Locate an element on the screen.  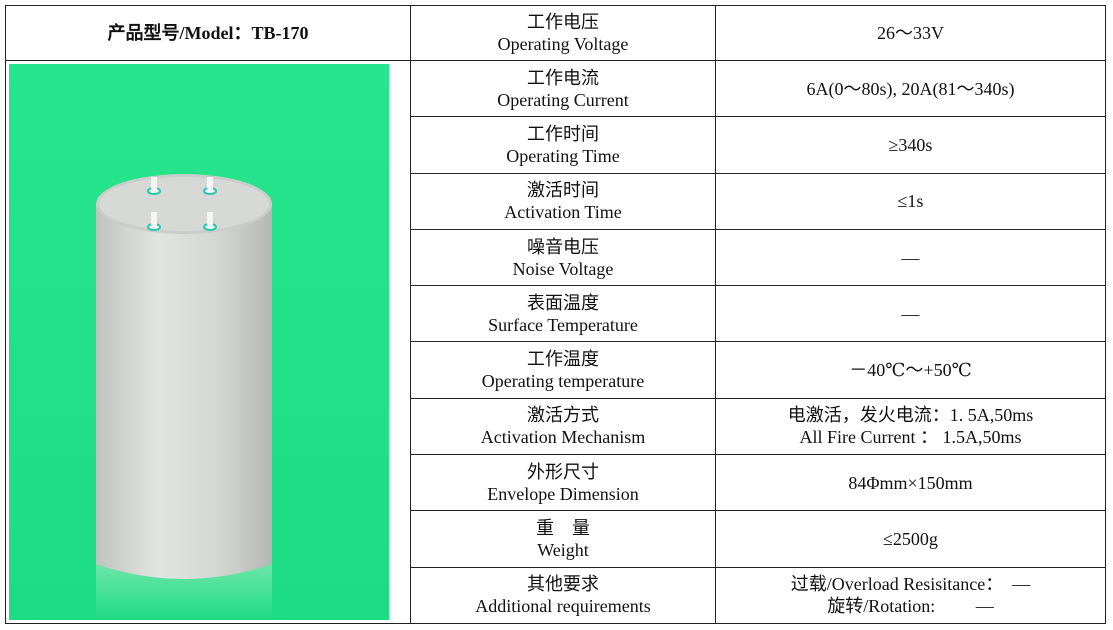
value-line: ≥340s is located at coordinates (910, 144).